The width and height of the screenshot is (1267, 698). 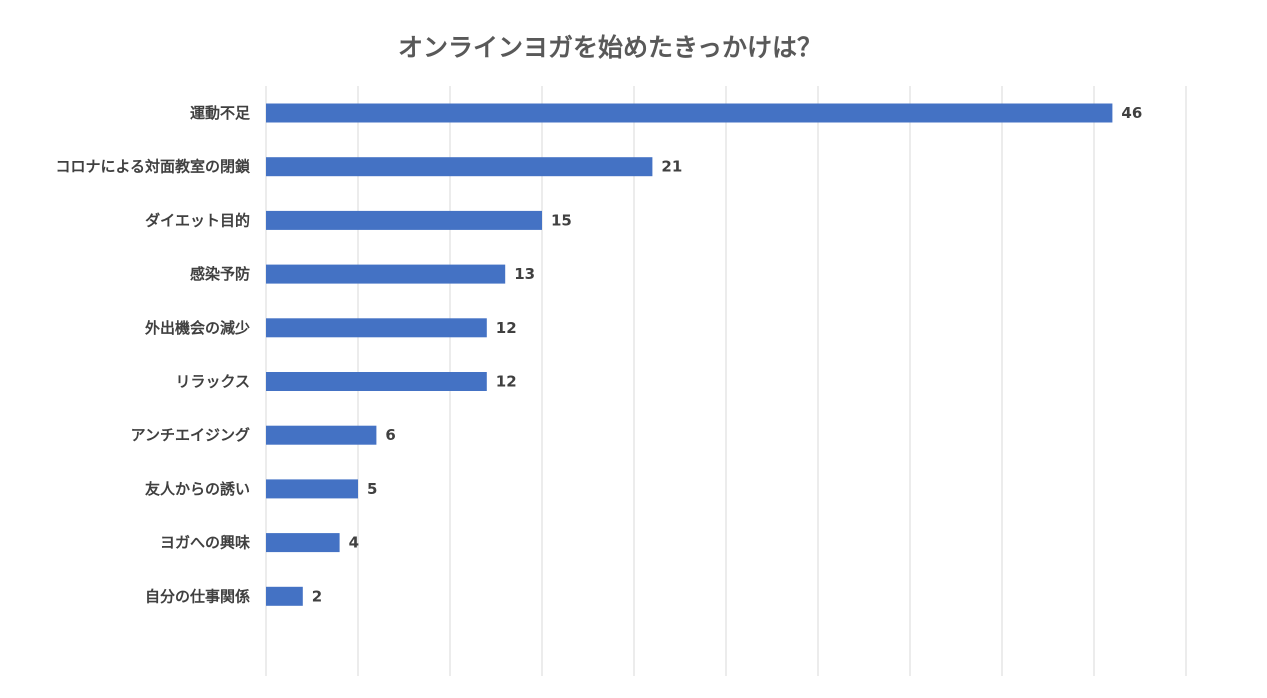 I want to click on data-label: 5, so click(x=372, y=489).